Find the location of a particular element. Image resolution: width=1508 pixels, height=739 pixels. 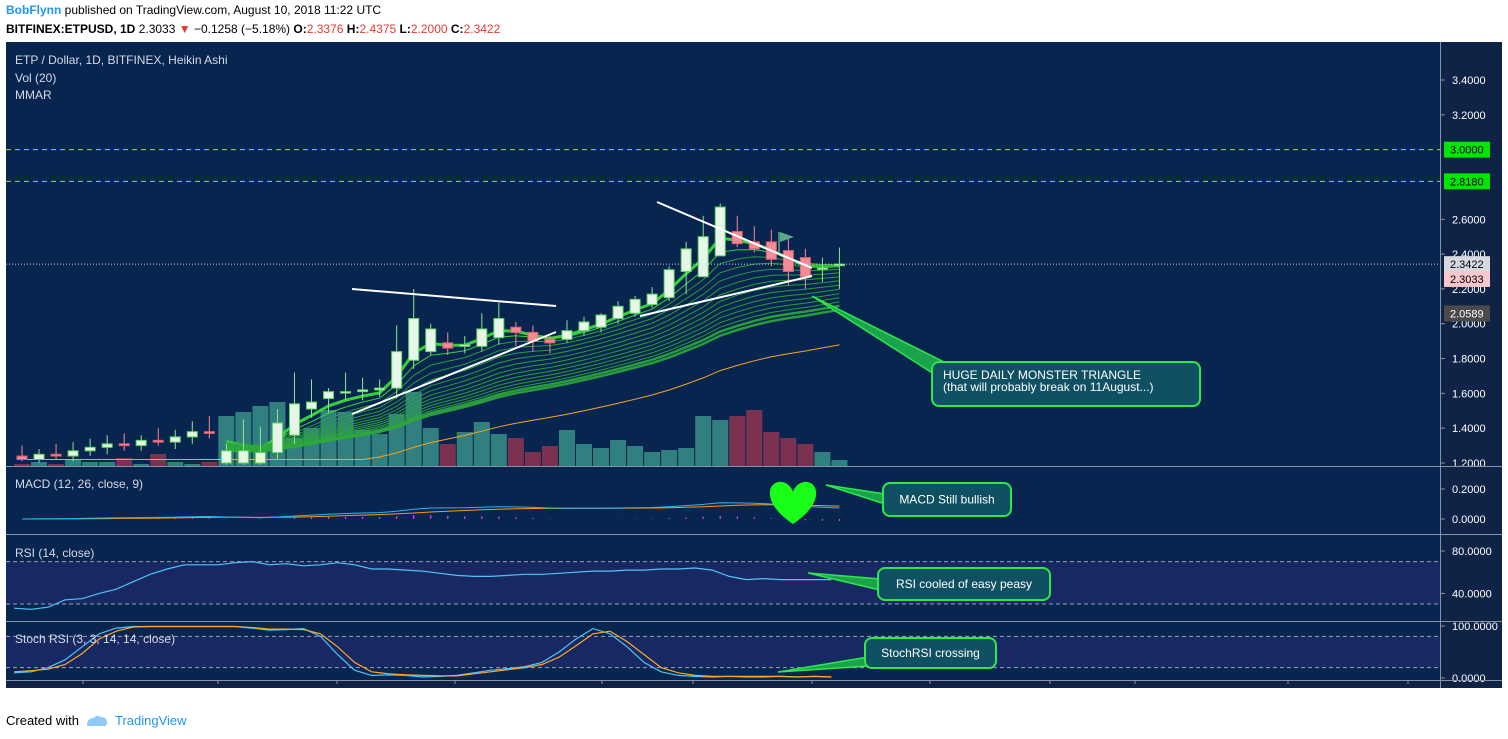

price-pane-title: ETP / Dollar, 1D, BITFINEX, Heikin Ashi is located at coordinates (121, 60).